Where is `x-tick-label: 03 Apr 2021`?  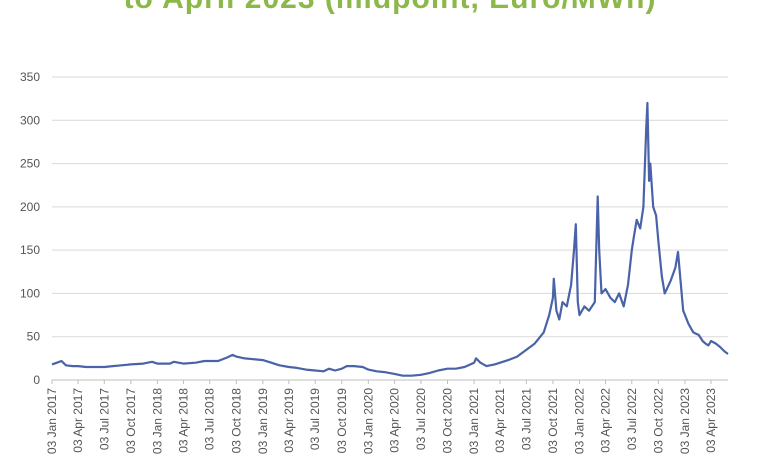
x-tick-label: 03 Apr 2021 is located at coordinates (500, 420).